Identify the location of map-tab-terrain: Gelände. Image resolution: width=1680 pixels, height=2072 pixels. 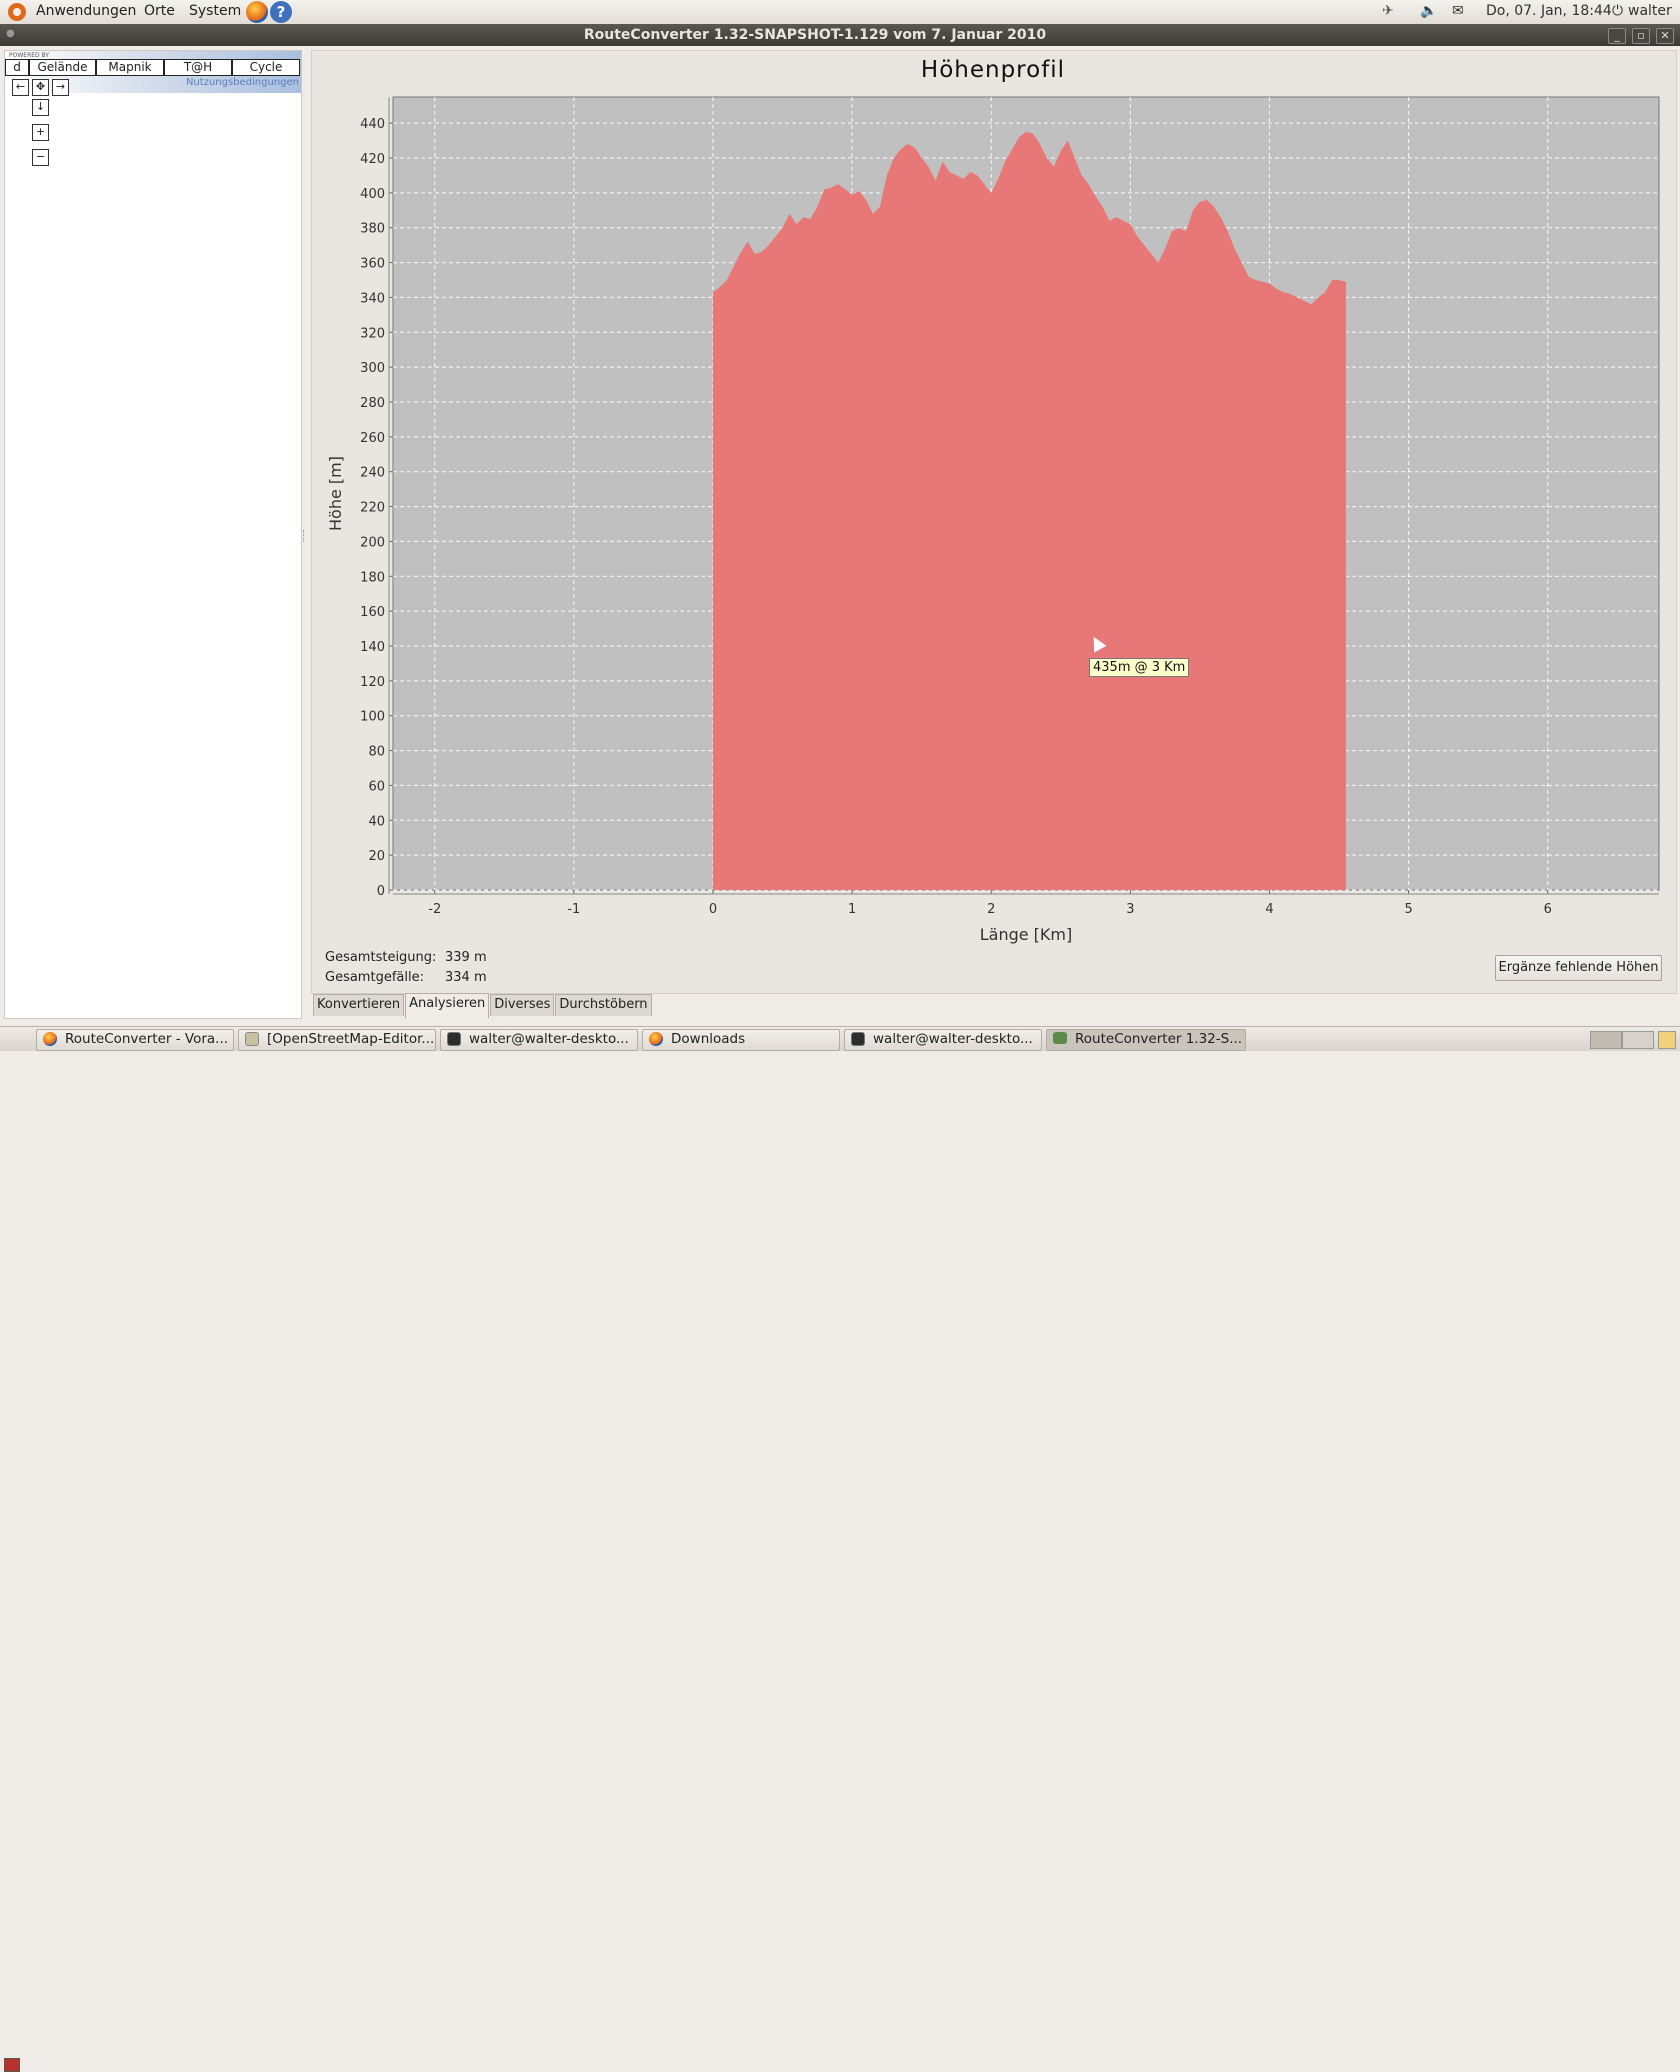
(62, 67).